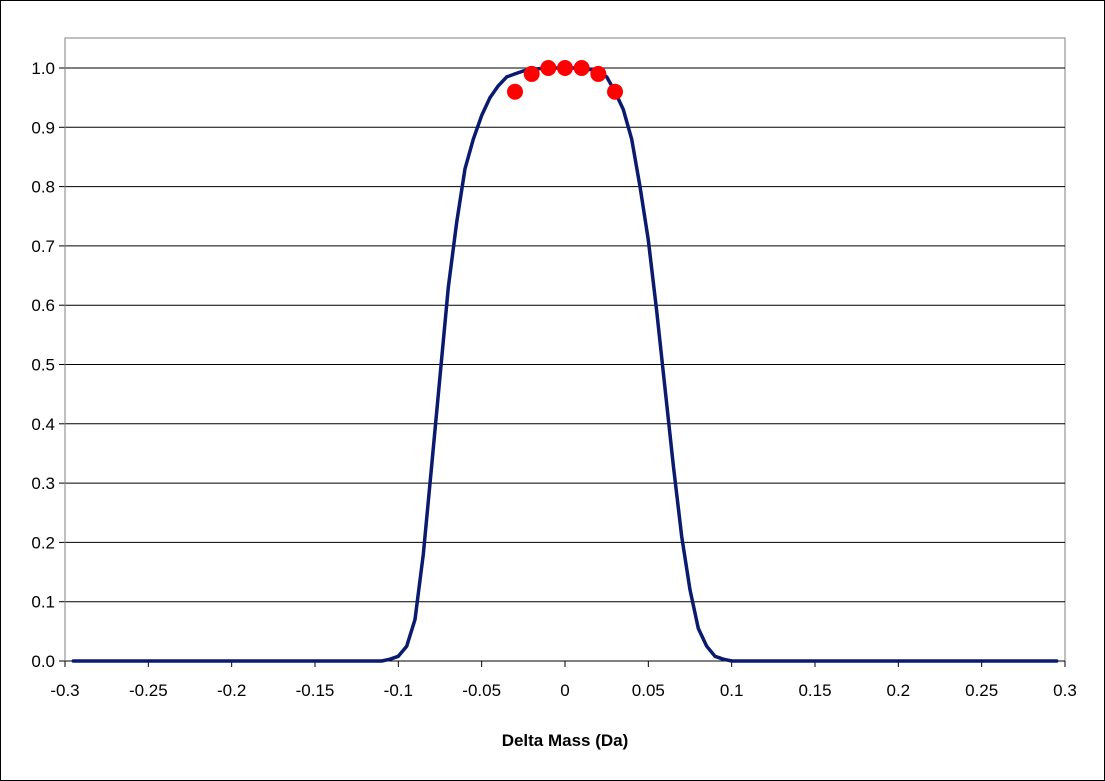 The image size is (1105, 781). I want to click on x-tick-label: -0.15, so click(315, 690).